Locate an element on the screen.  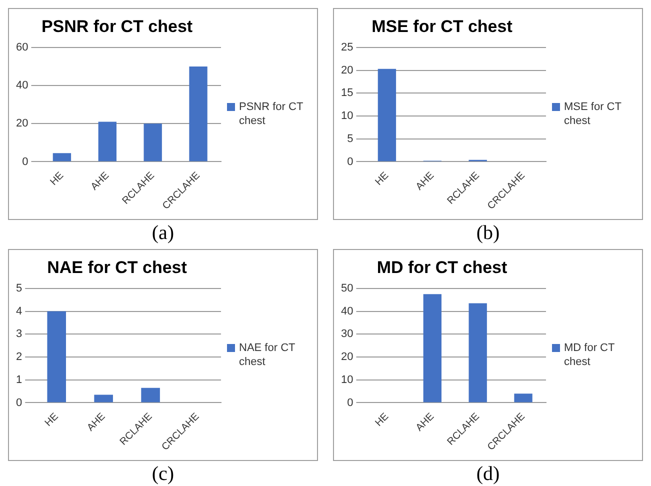
y-tick-label: 30 is located at coordinates (347, 334).